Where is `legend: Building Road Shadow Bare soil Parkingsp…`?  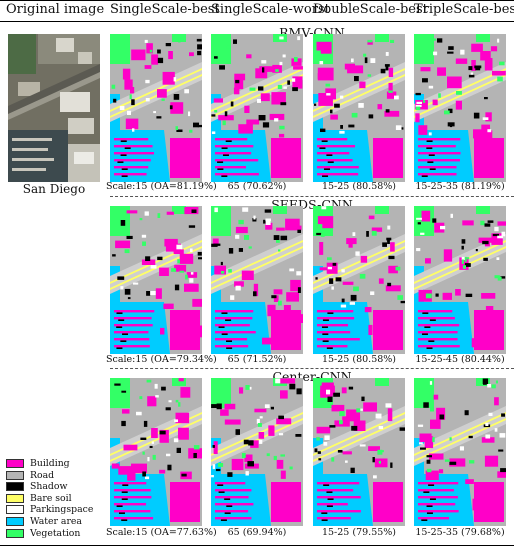 legend: Building Road Shadow Bare soil Parkingsp… is located at coordinates (56, 498).